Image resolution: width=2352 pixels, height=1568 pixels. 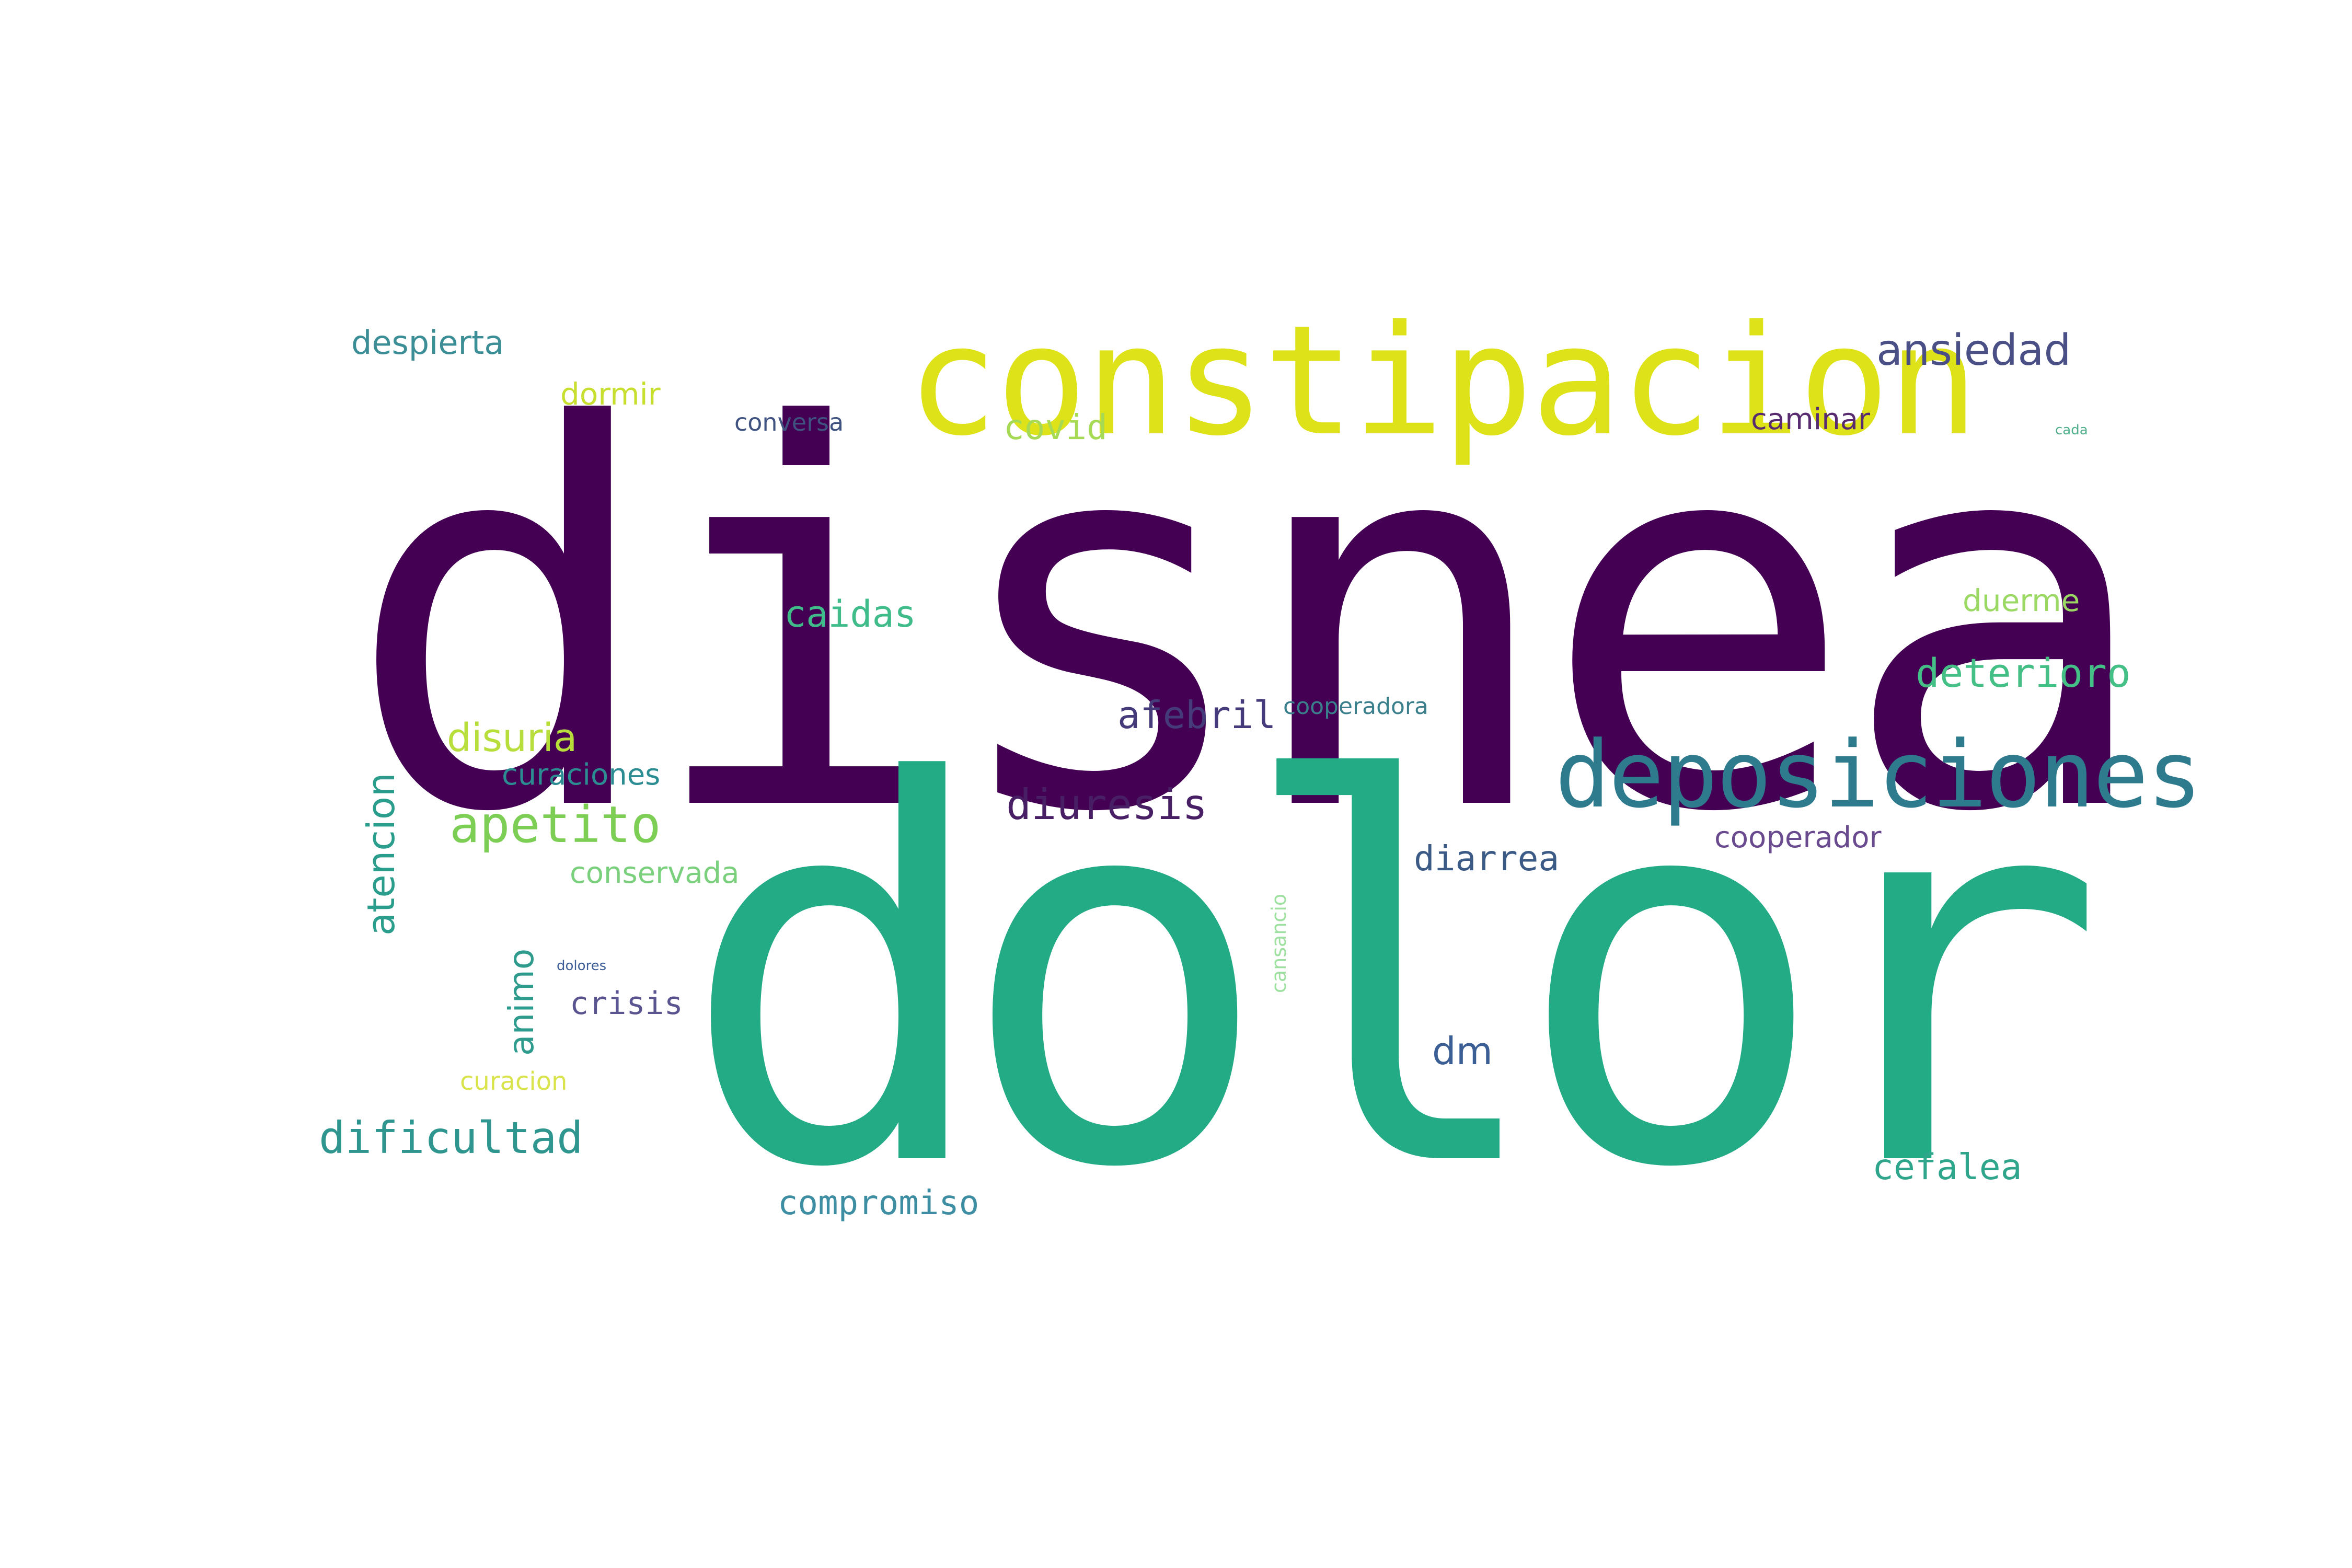 I want to click on word-dolores: dolores, so click(x=582, y=966).